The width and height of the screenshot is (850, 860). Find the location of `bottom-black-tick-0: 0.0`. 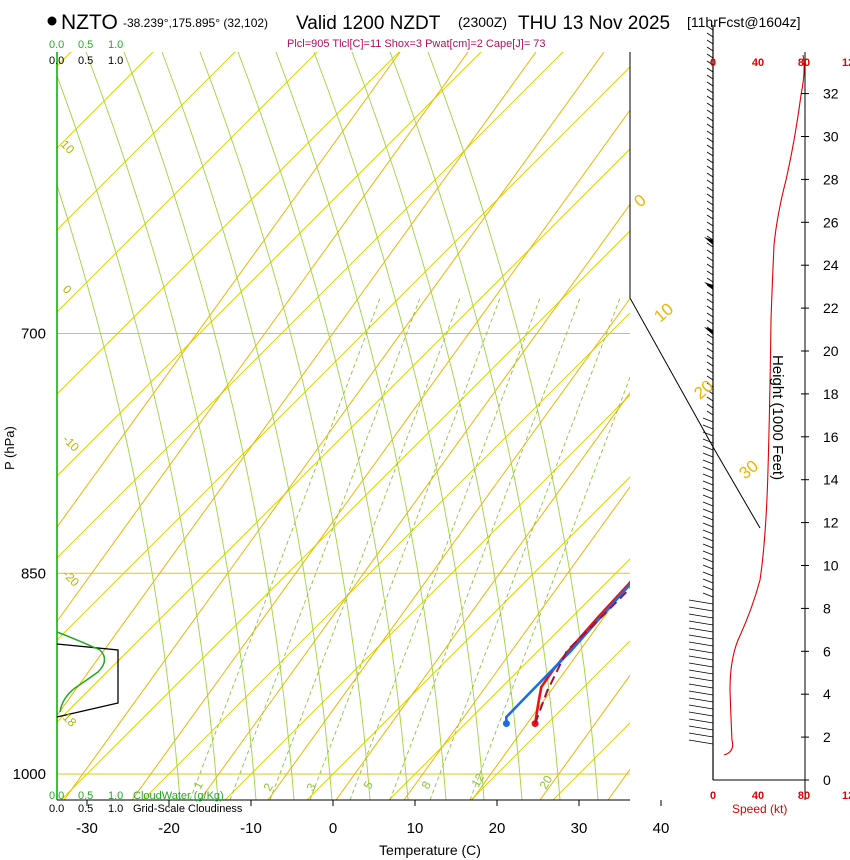

bottom-black-tick-0: 0.0 is located at coordinates (56, 809).